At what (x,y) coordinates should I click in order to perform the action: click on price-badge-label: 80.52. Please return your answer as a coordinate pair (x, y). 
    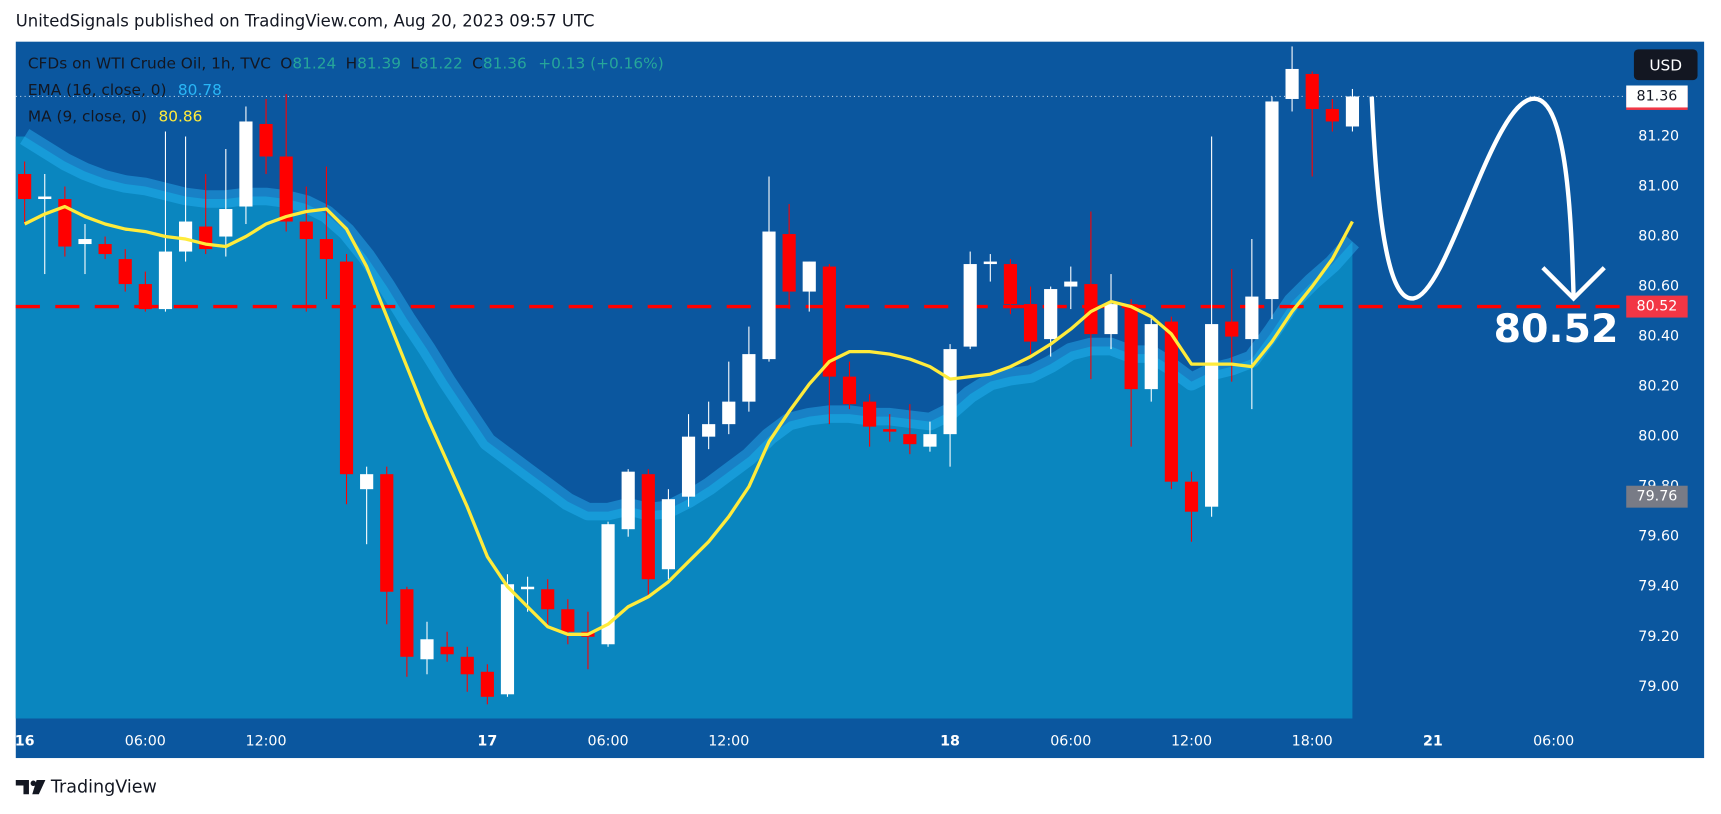
    Looking at the image, I should click on (1657, 307).